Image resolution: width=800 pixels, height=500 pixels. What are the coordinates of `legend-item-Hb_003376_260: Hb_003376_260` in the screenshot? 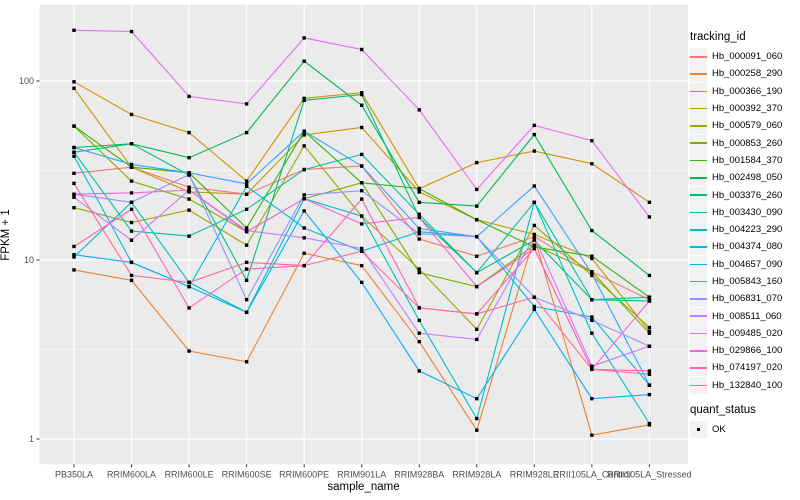 It's located at (745, 195).